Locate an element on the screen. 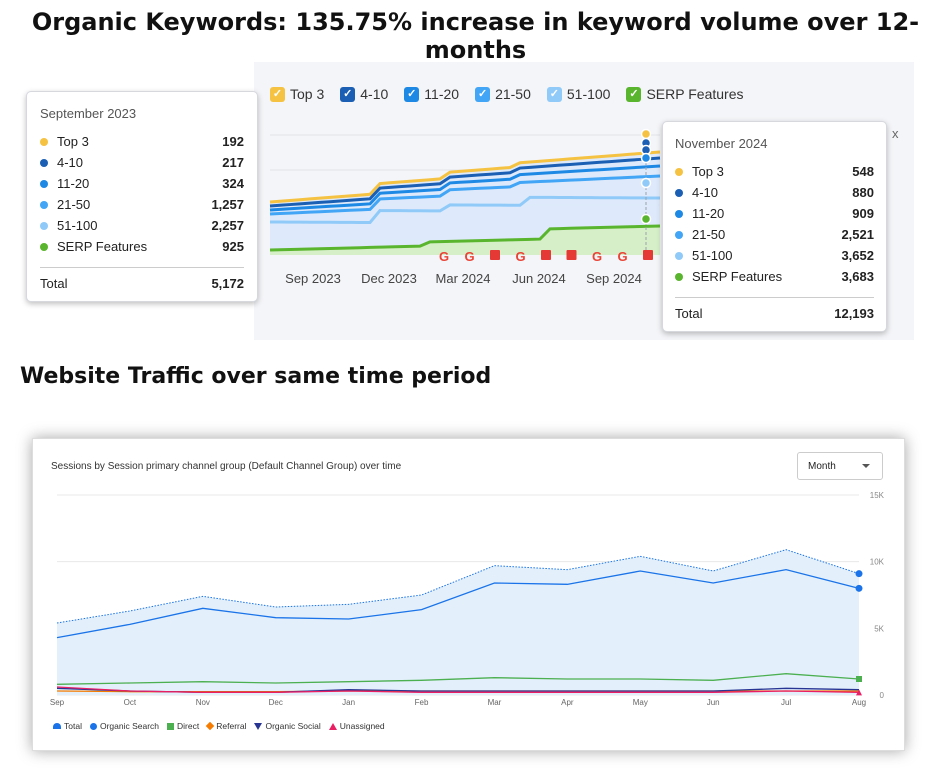 The width and height of the screenshot is (951, 780). tooltip-total: Total 5,172 is located at coordinates (142, 283).